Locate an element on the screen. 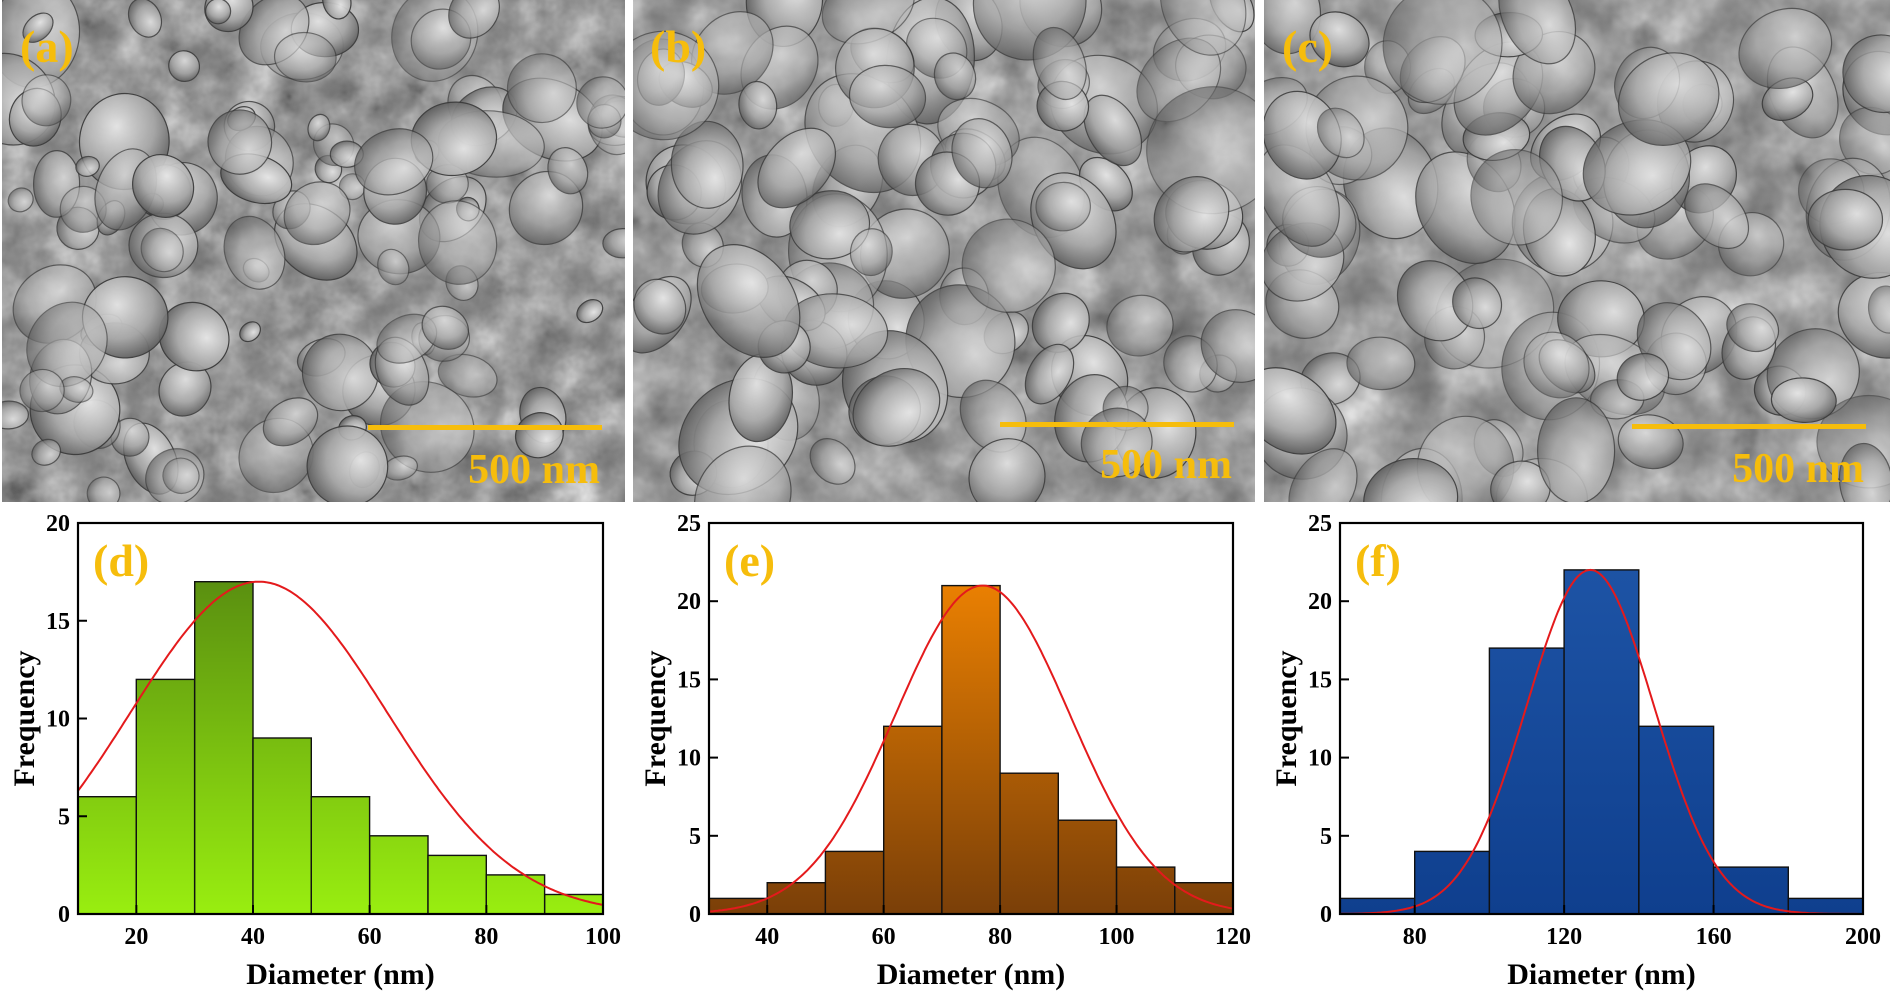 The width and height of the screenshot is (1890, 996). x-tick-label: 60 is located at coordinates (370, 937).